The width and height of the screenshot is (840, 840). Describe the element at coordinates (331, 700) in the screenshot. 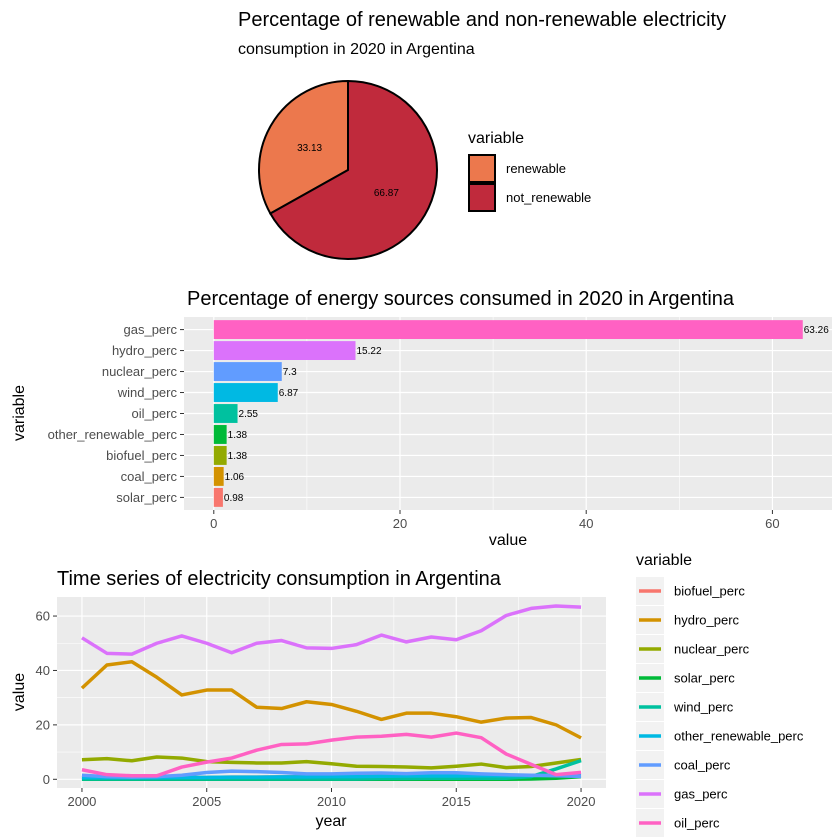

I see `line-series-hydro_perc` at that location.